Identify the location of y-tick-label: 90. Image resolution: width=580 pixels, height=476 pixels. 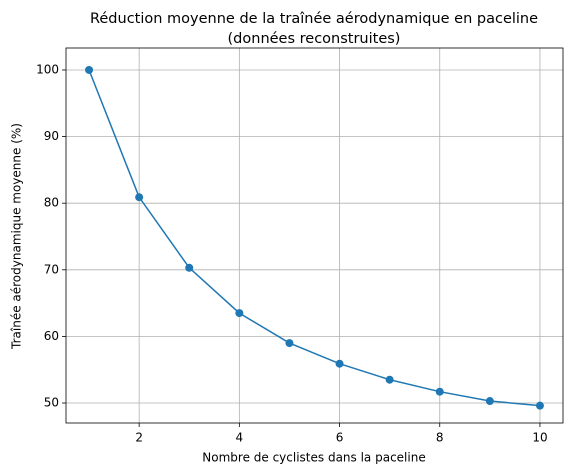
(51, 136).